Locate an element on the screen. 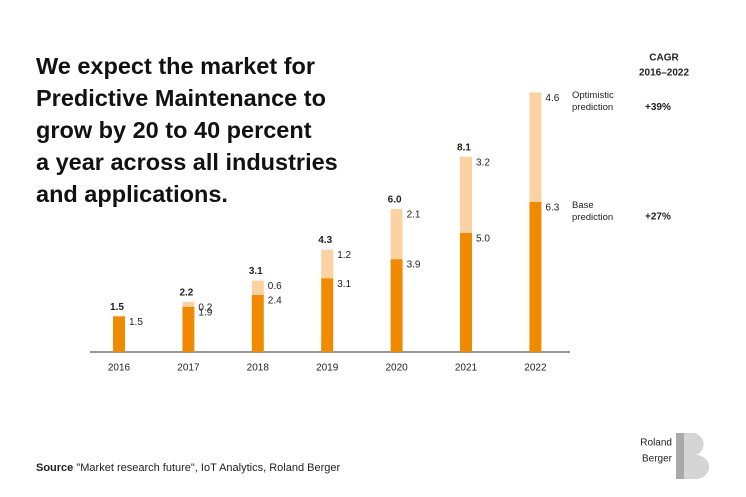 The width and height of the screenshot is (746, 497). value-label: 6.3 is located at coordinates (552, 208).